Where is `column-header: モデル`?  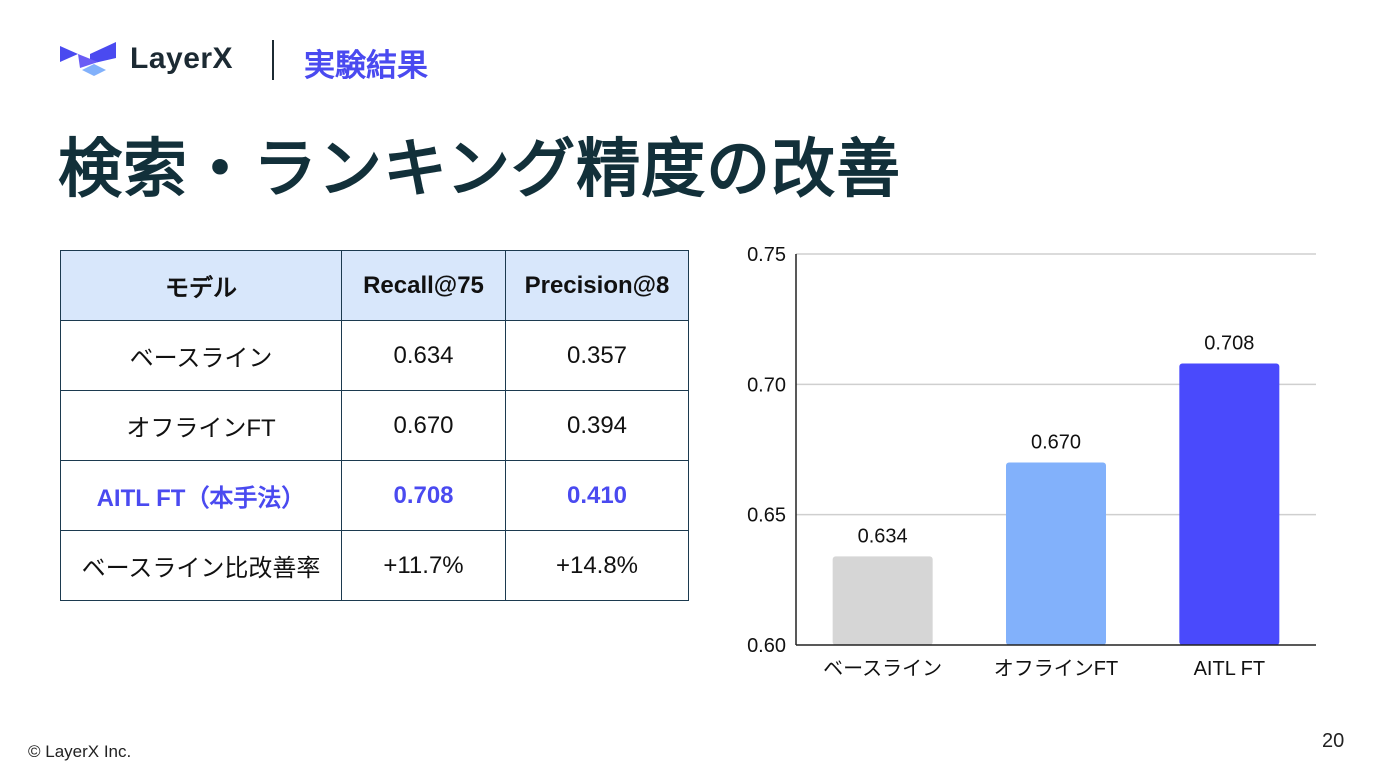 column-header: モデル is located at coordinates (201, 285).